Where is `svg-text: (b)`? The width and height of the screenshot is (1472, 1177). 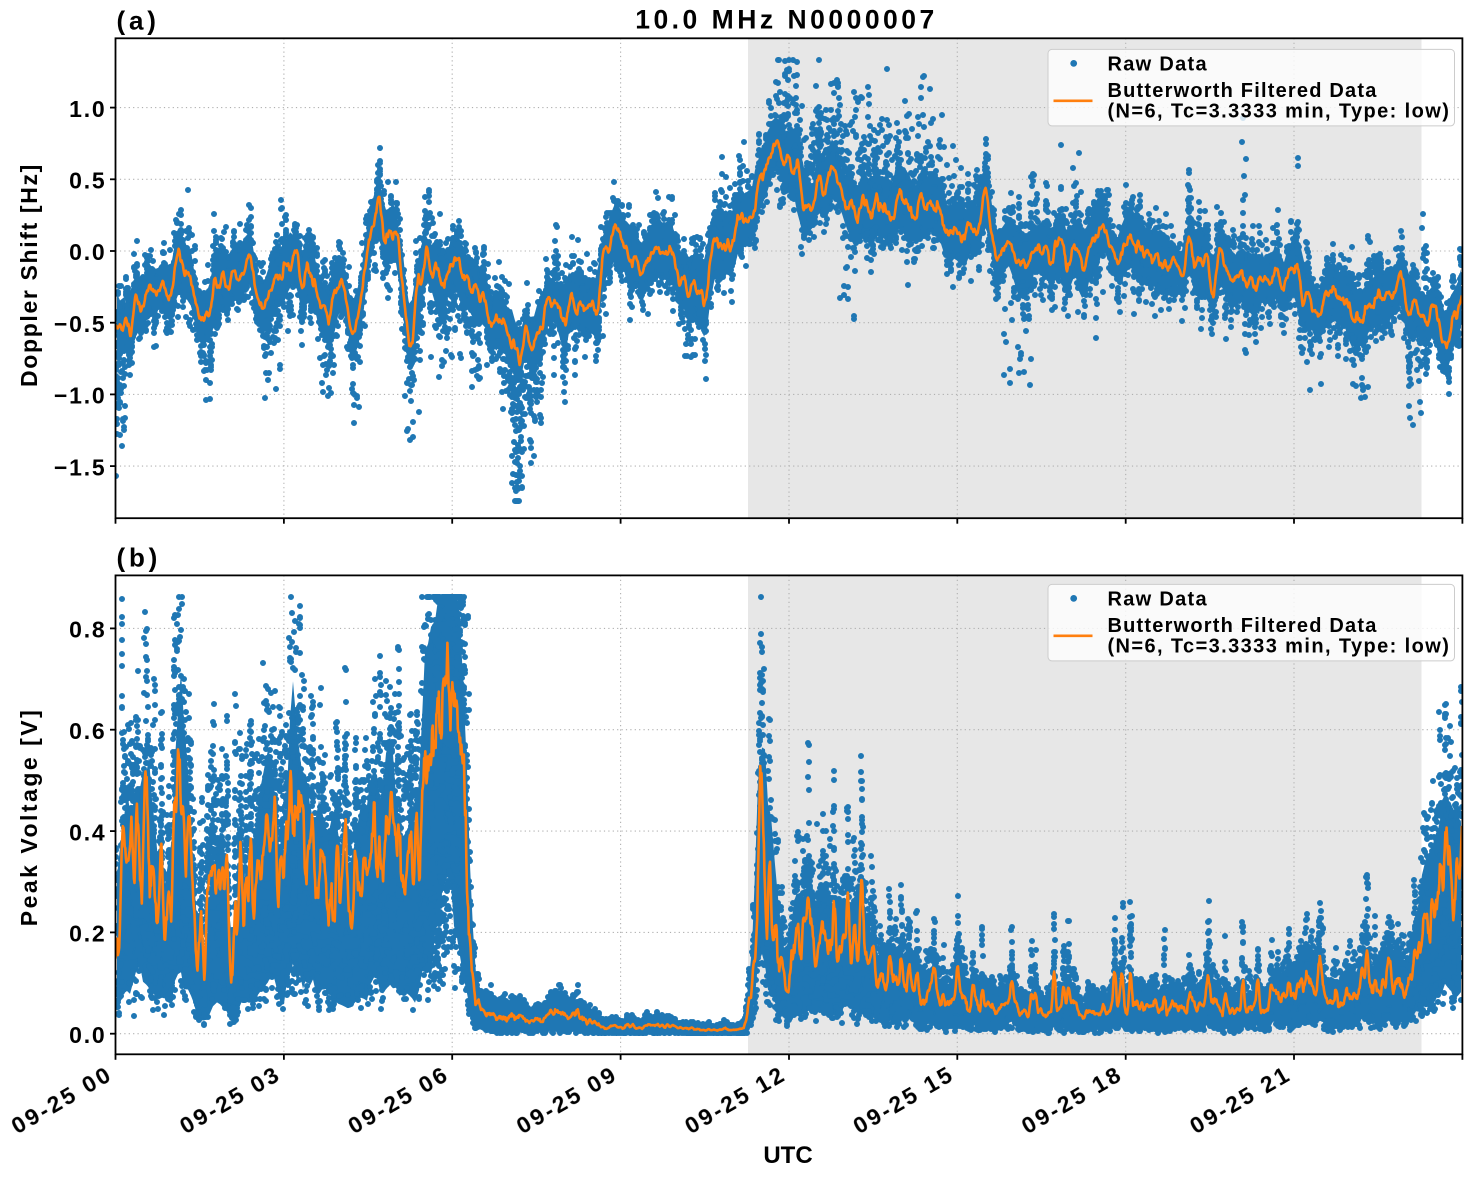
svg-text: (b) is located at coordinates (139, 558).